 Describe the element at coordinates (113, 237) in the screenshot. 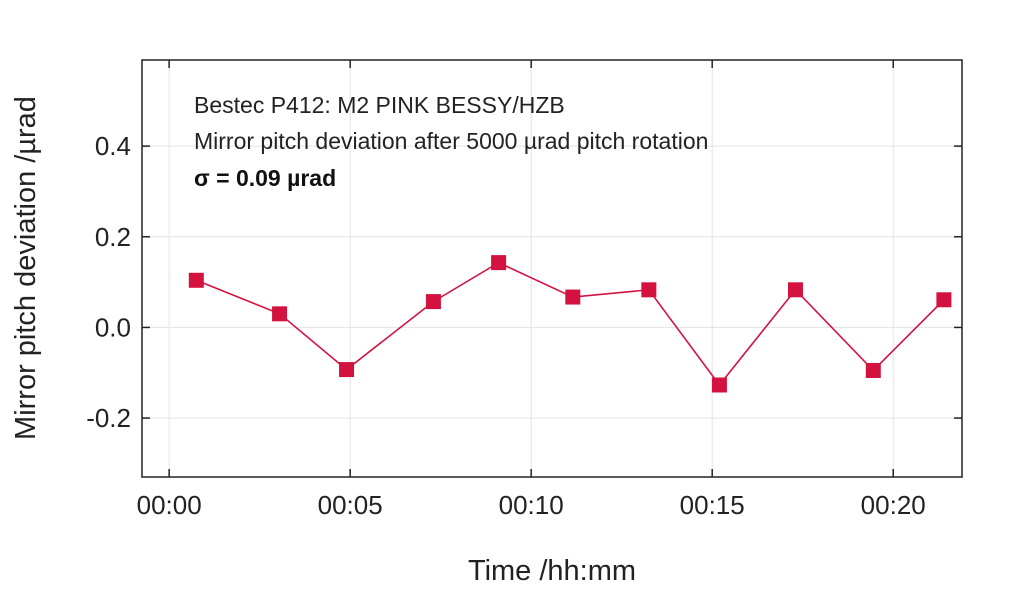

I see `y-tick-label-2: 0.2` at that location.